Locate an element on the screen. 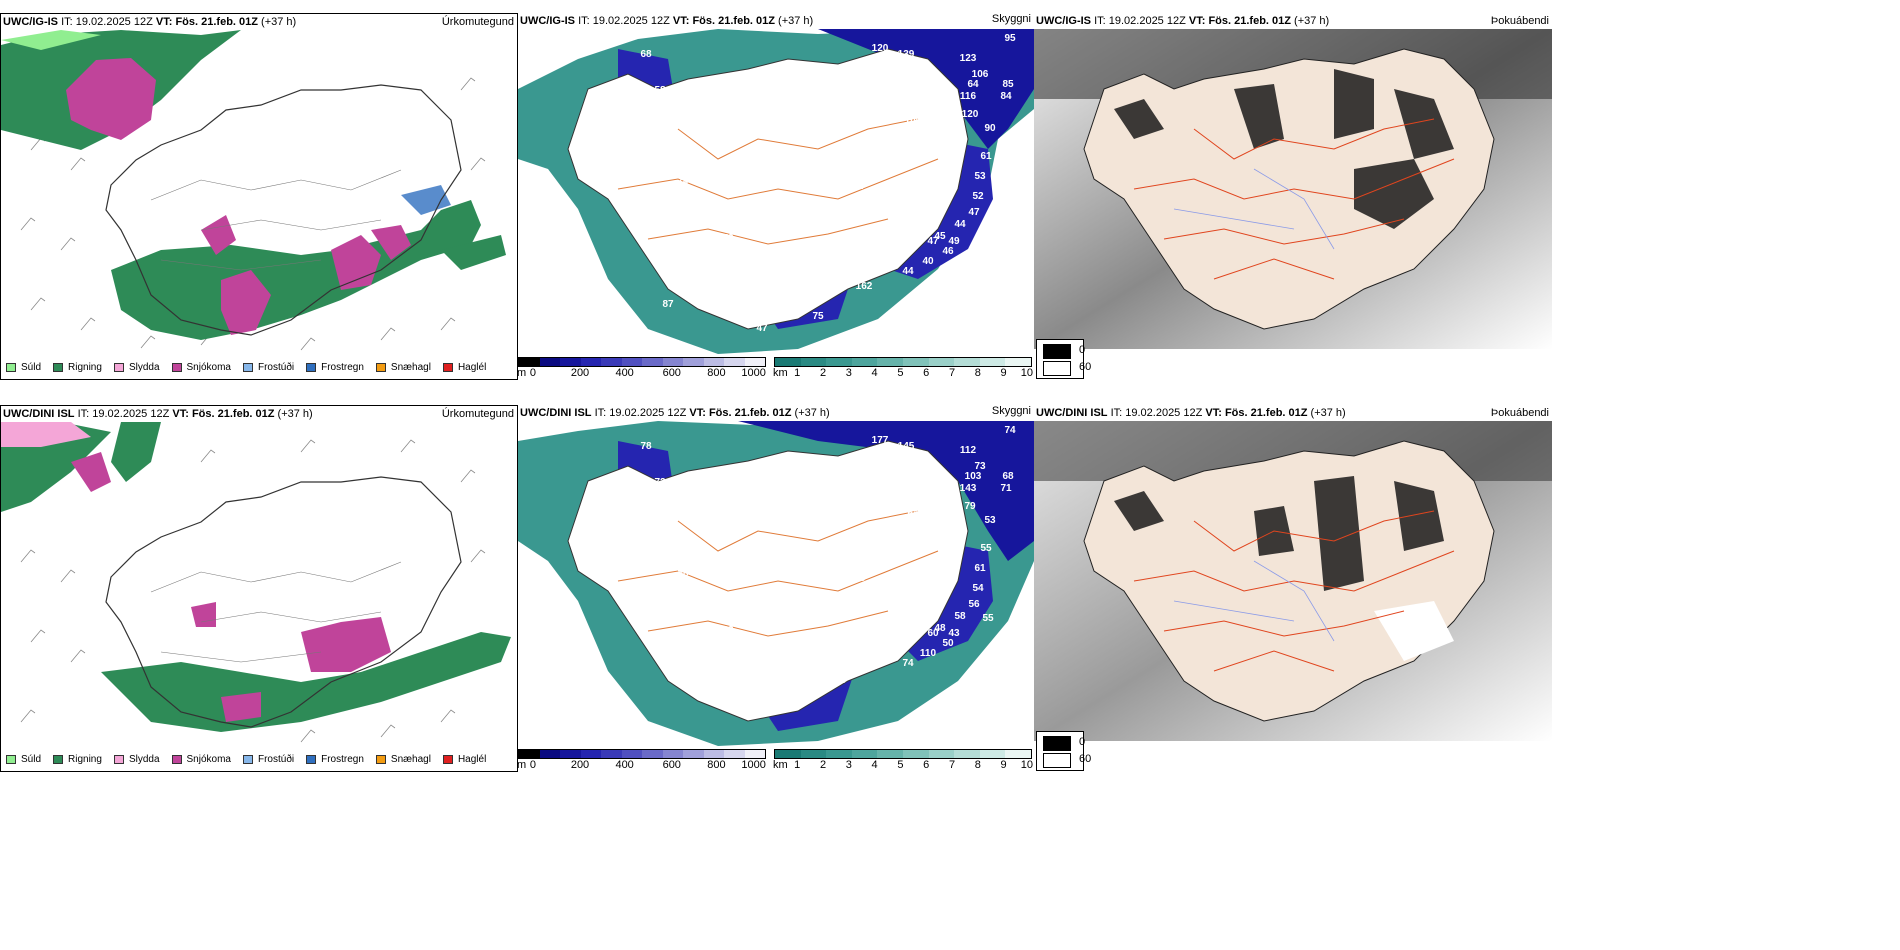 This screenshot has width=1900, height=950. cloud-base-value: 57 is located at coordinates (780, 274).